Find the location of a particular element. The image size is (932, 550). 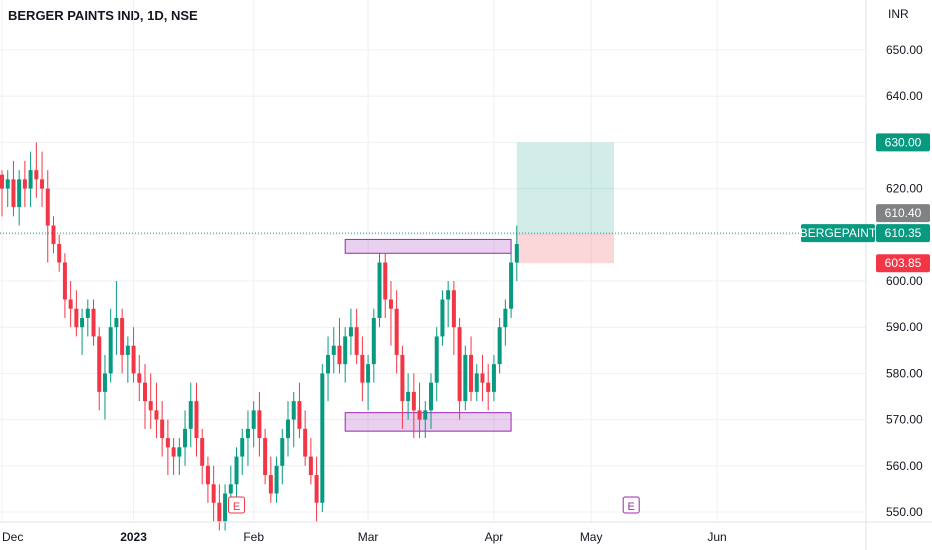

stop-price-label-text: 603.85 is located at coordinates (903, 263).